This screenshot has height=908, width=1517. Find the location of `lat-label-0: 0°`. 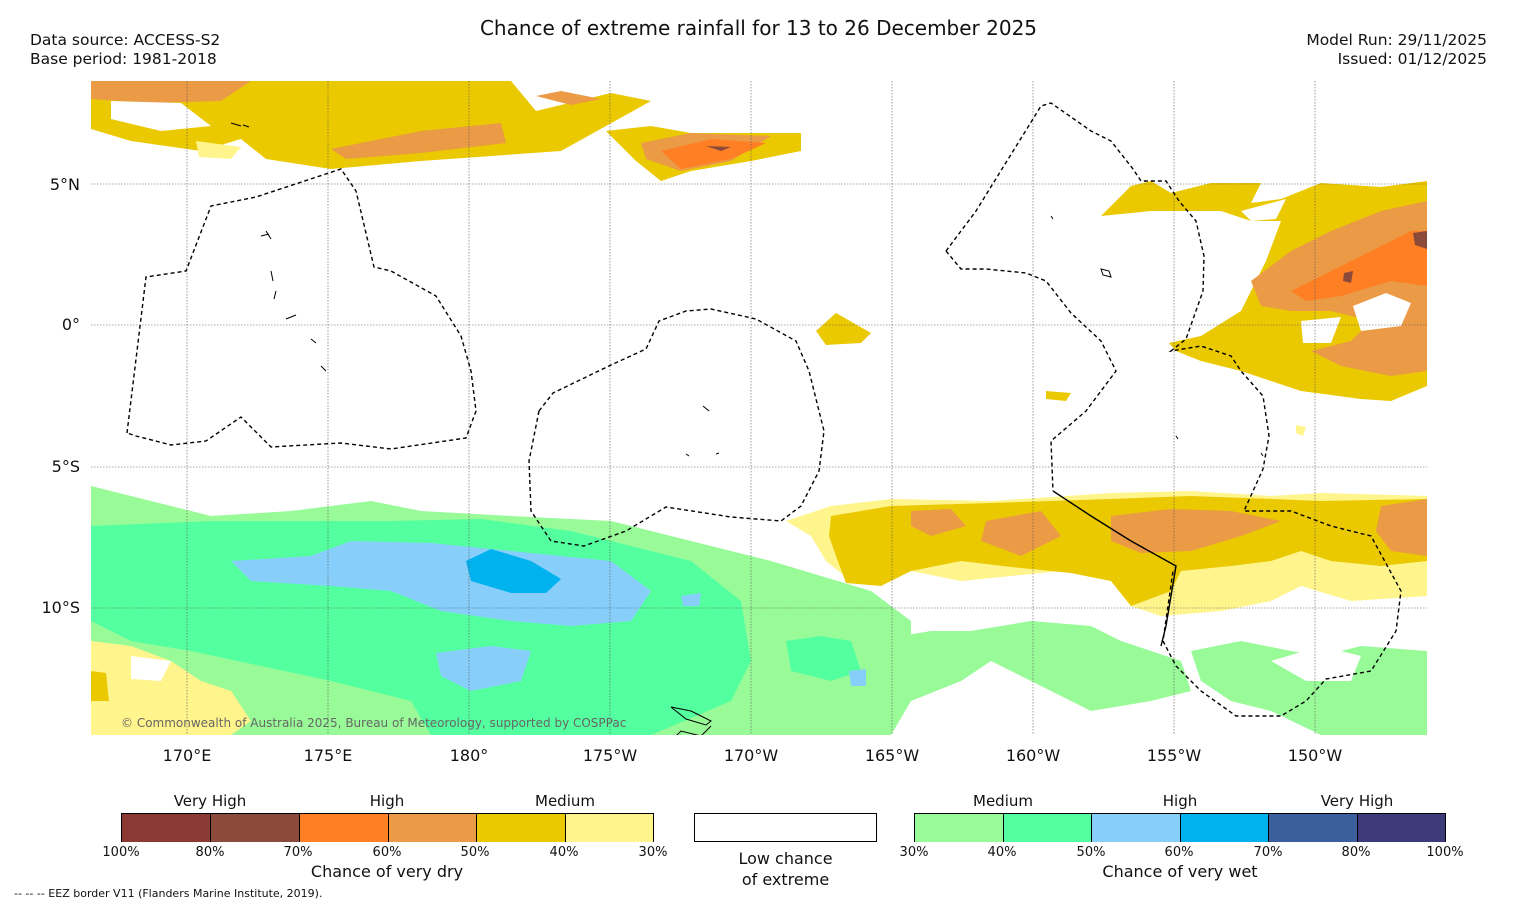

lat-label-0: 0° is located at coordinates (70, 324).